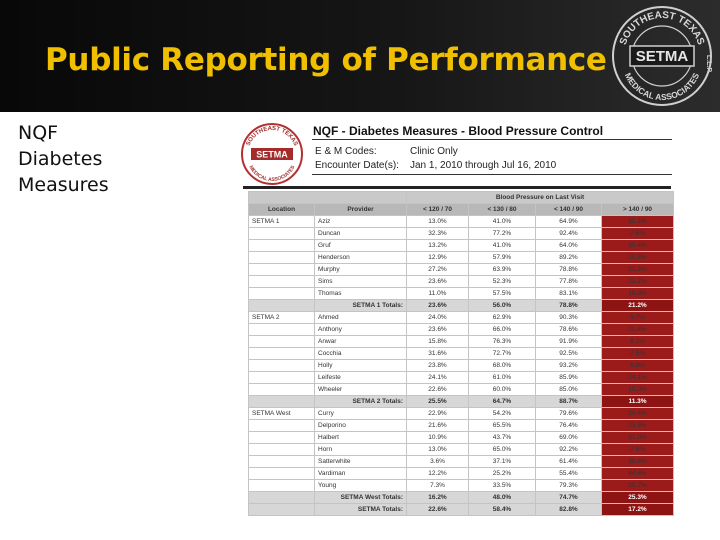 This screenshot has height=540, width=720. Describe the element at coordinates (568, 317) in the screenshot. I see `cell-lt-140-90: 90.3%` at that location.